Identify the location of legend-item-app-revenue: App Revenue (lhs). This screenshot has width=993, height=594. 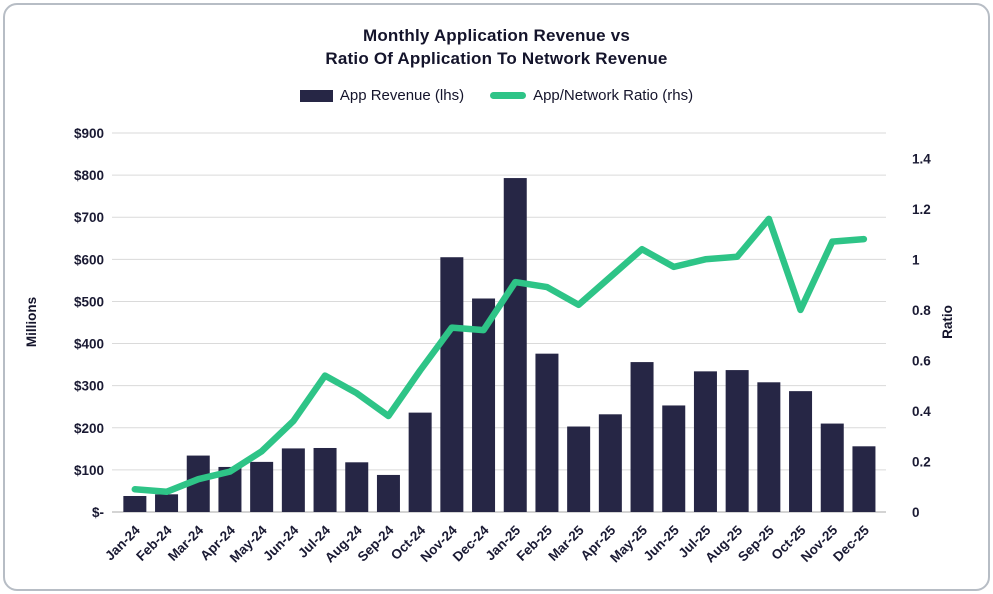
(382, 95).